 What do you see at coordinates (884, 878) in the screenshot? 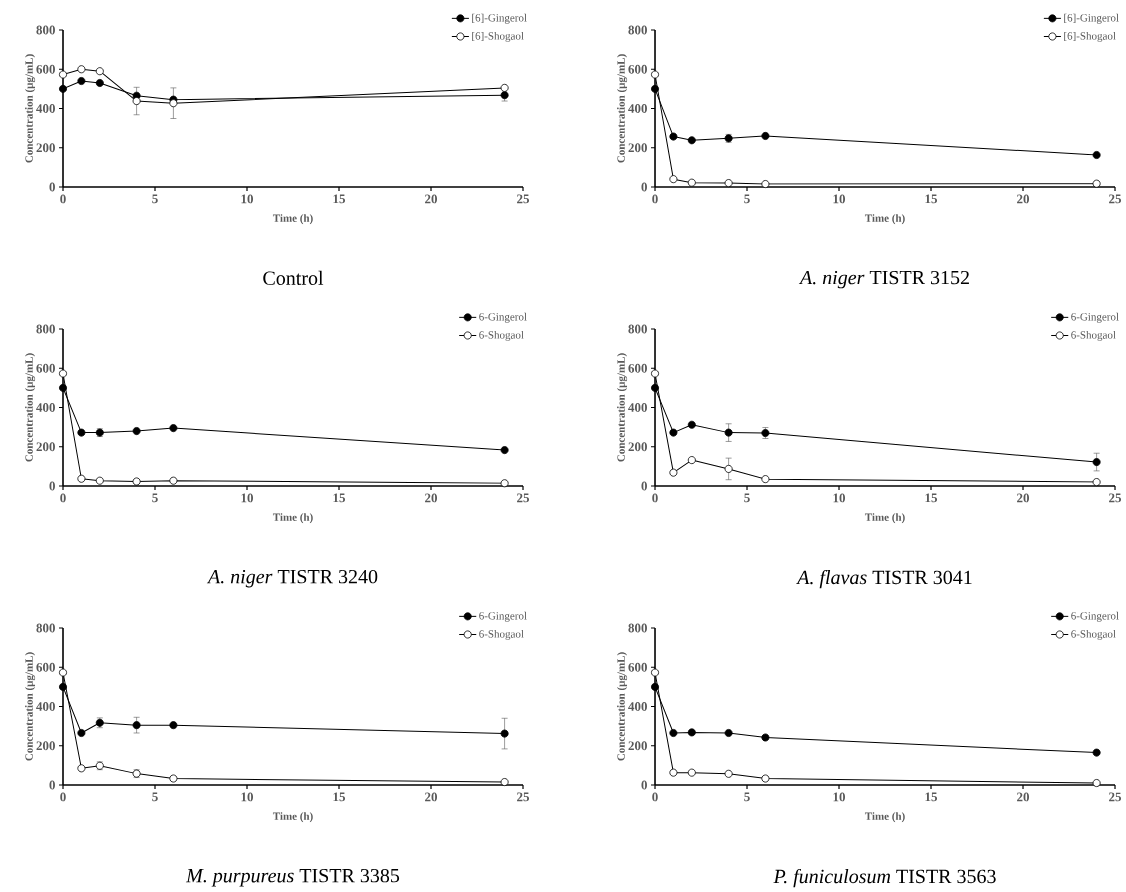
I see `text: P. funiculosum TISTR 3563` at bounding box center [884, 878].